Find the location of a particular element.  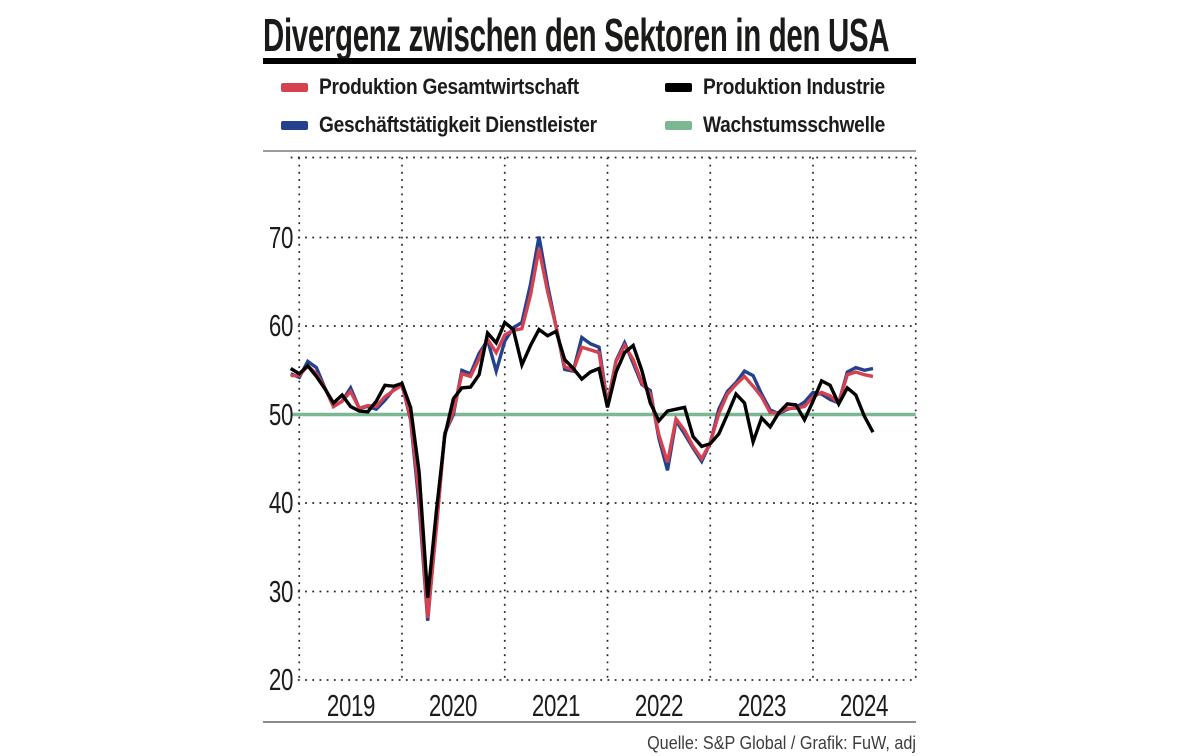

x-tick-label-2019: 2019 is located at coordinates (351, 705).